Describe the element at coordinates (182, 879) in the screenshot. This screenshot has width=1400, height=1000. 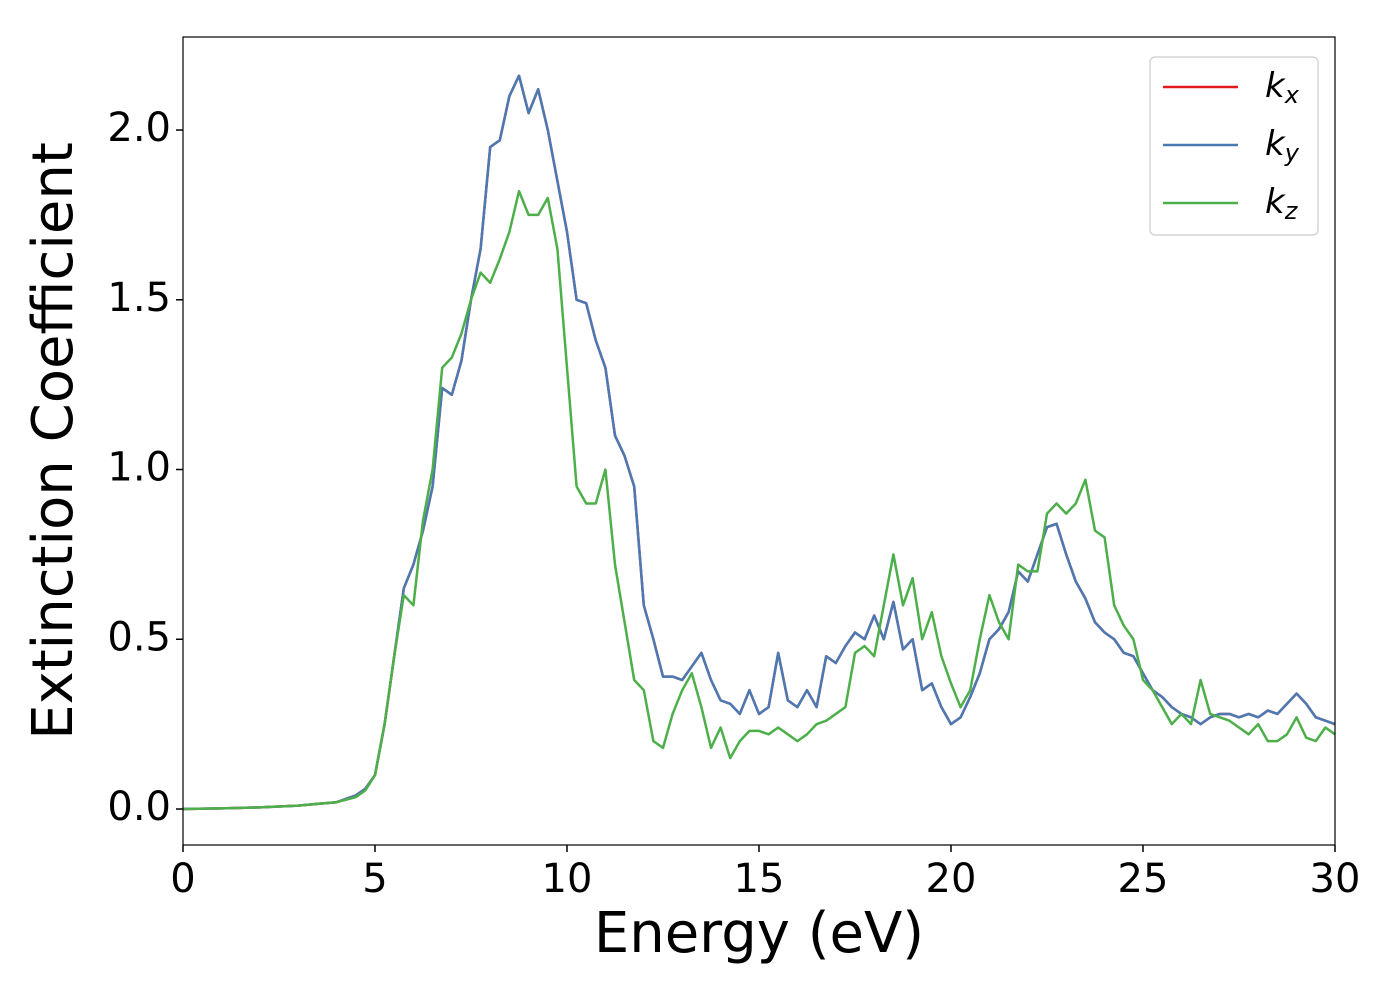
I see `x-tick-label: 0` at that location.